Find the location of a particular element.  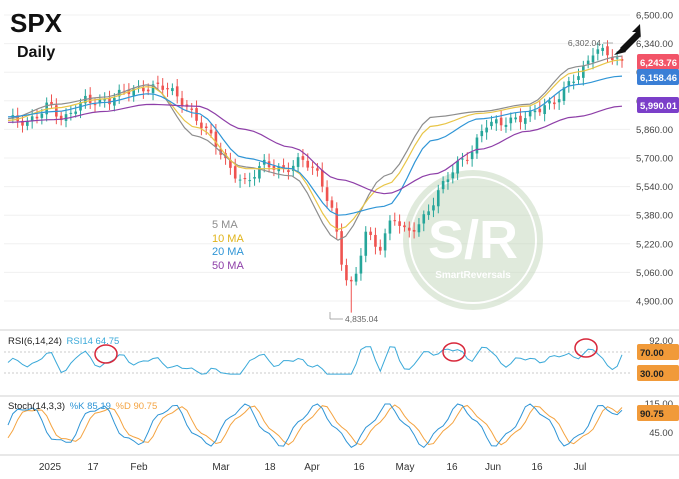

stoch-label: Stoch(14,3,3) is located at coordinates (37, 406).